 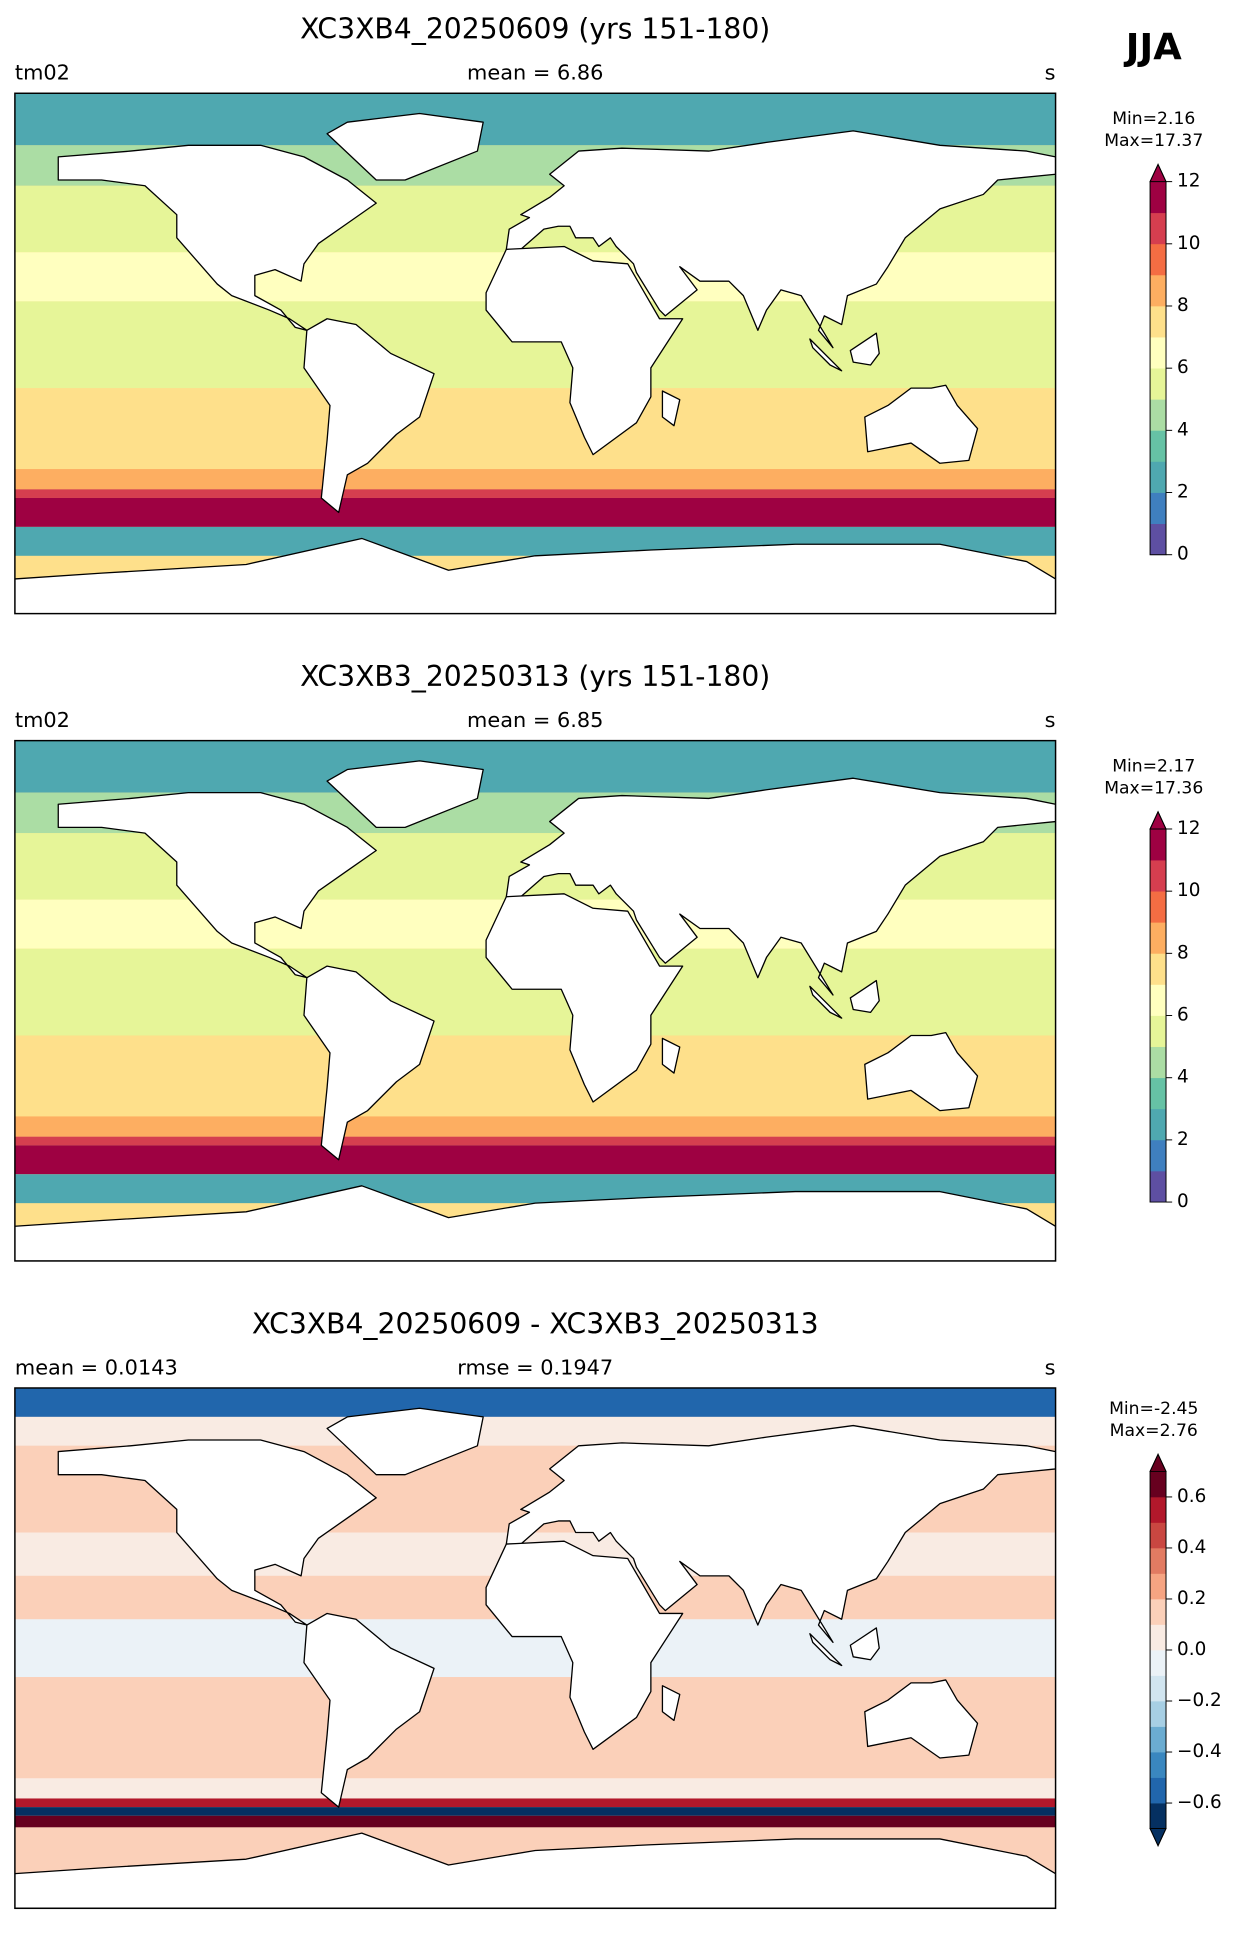 I want to click on colorbar-tick-label: −0.6, so click(x=1199, y=1802).